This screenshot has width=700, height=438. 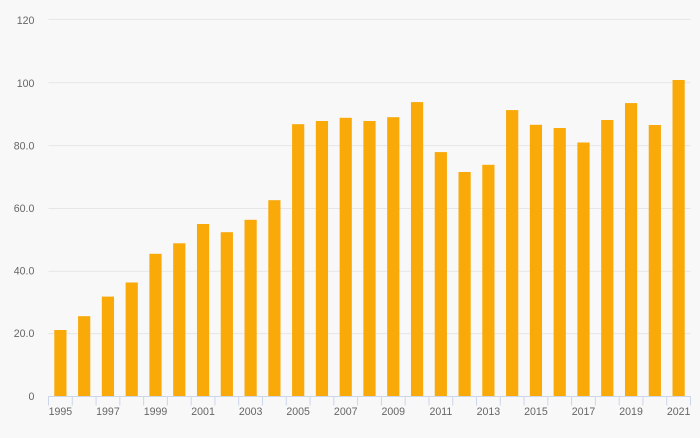 What do you see at coordinates (679, 412) in the screenshot?
I see `svg-text: 2021` at bounding box center [679, 412].